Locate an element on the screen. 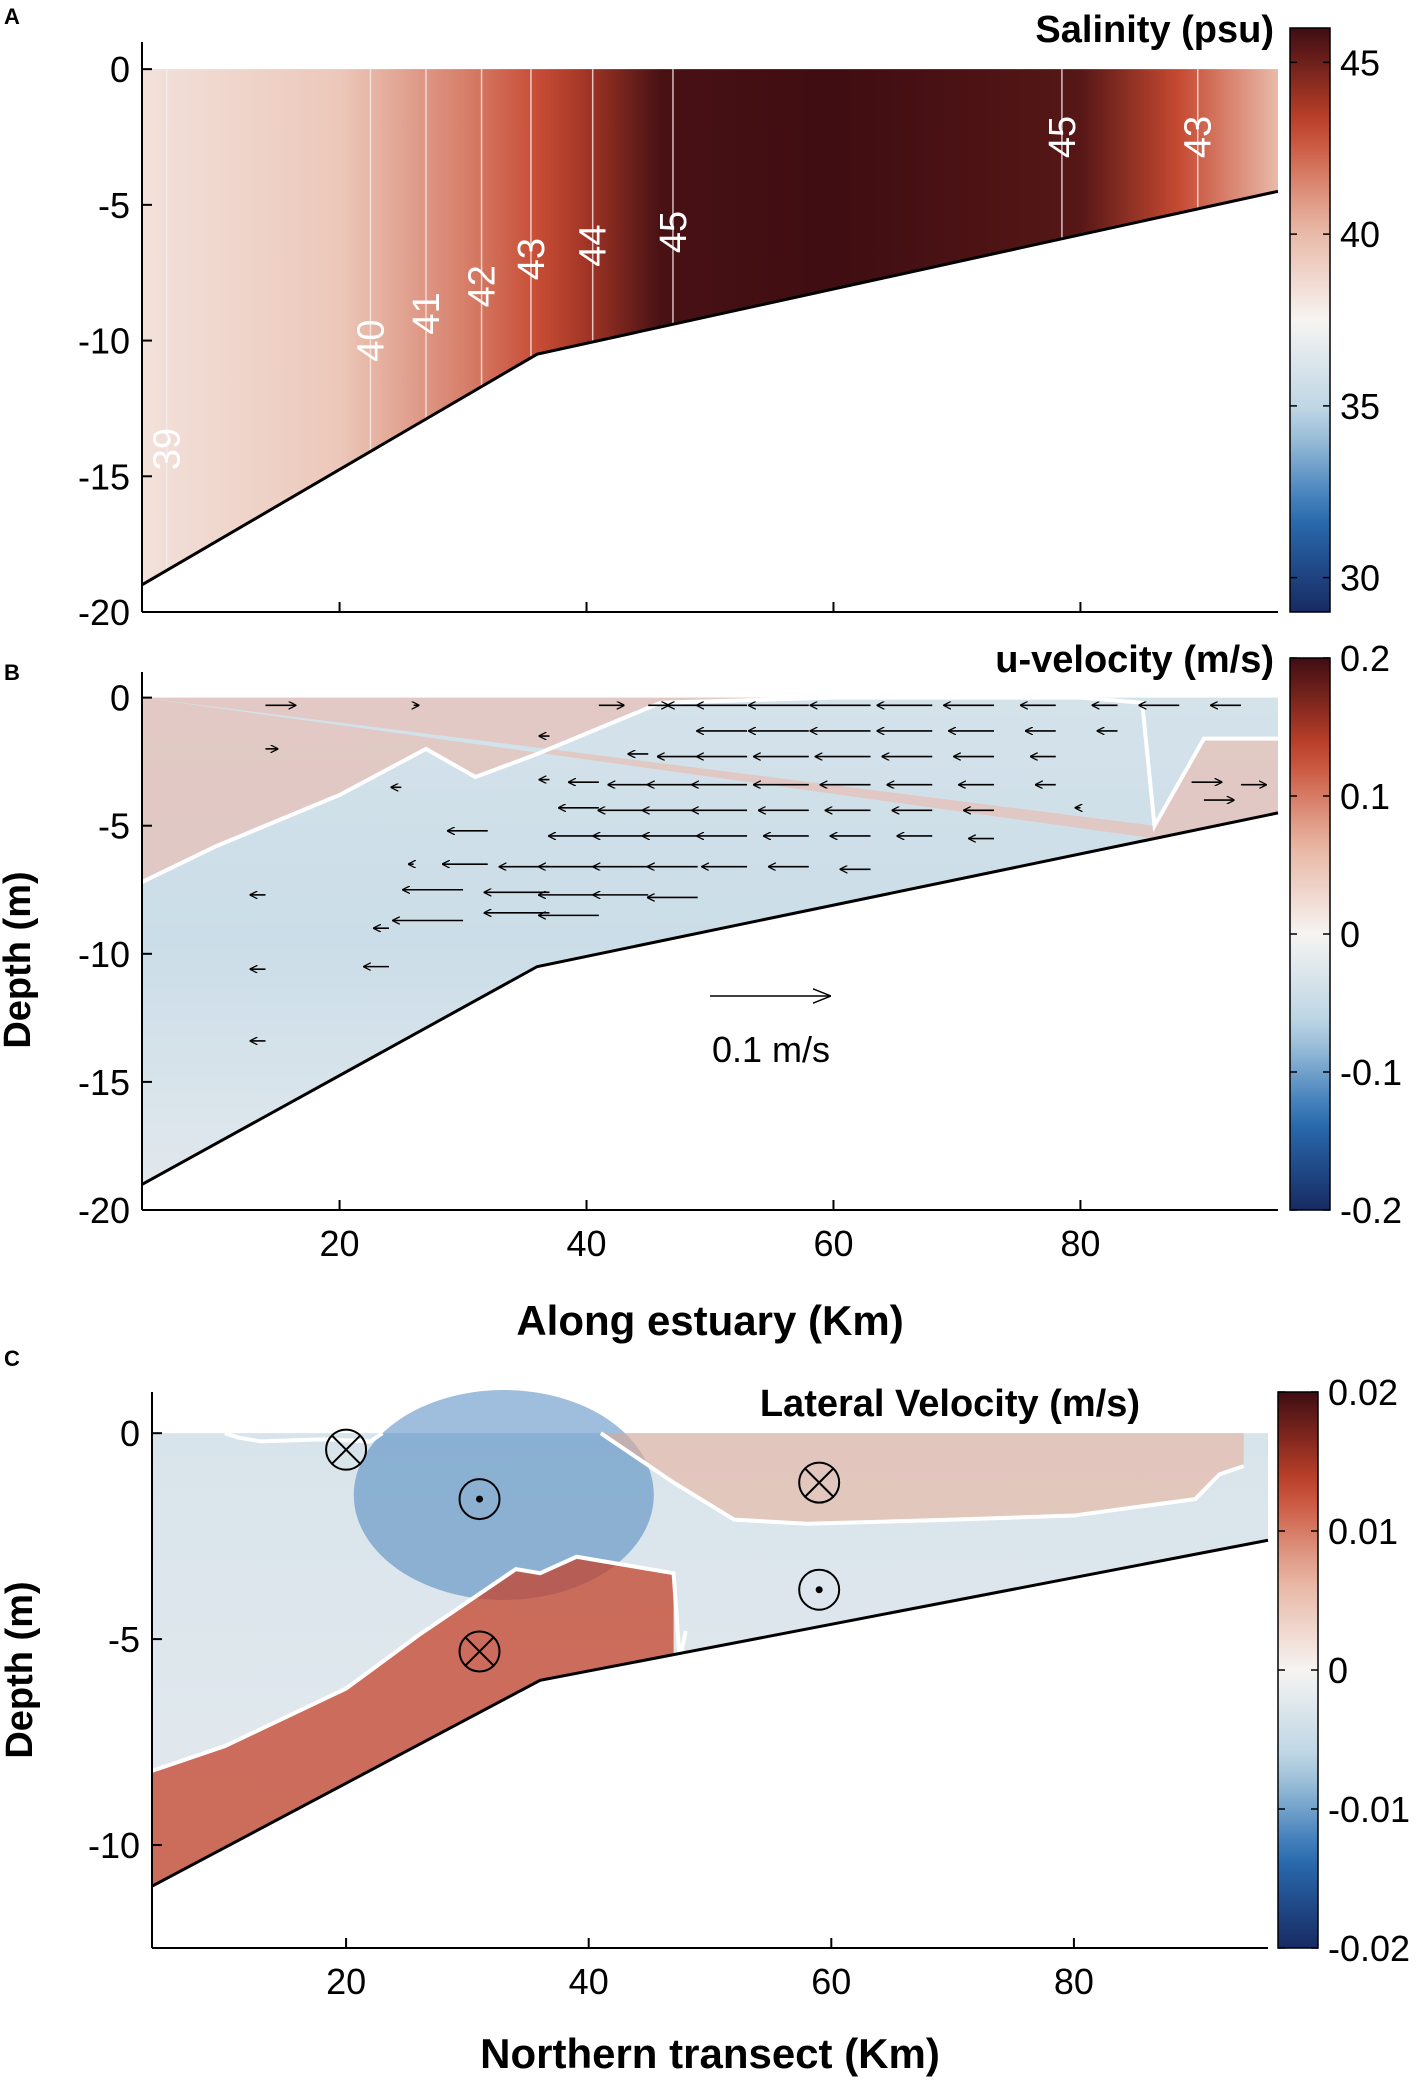 Image resolution: width=1417 pixels, height=2082 pixels. bottom-profile-c is located at coordinates (710, 1713).